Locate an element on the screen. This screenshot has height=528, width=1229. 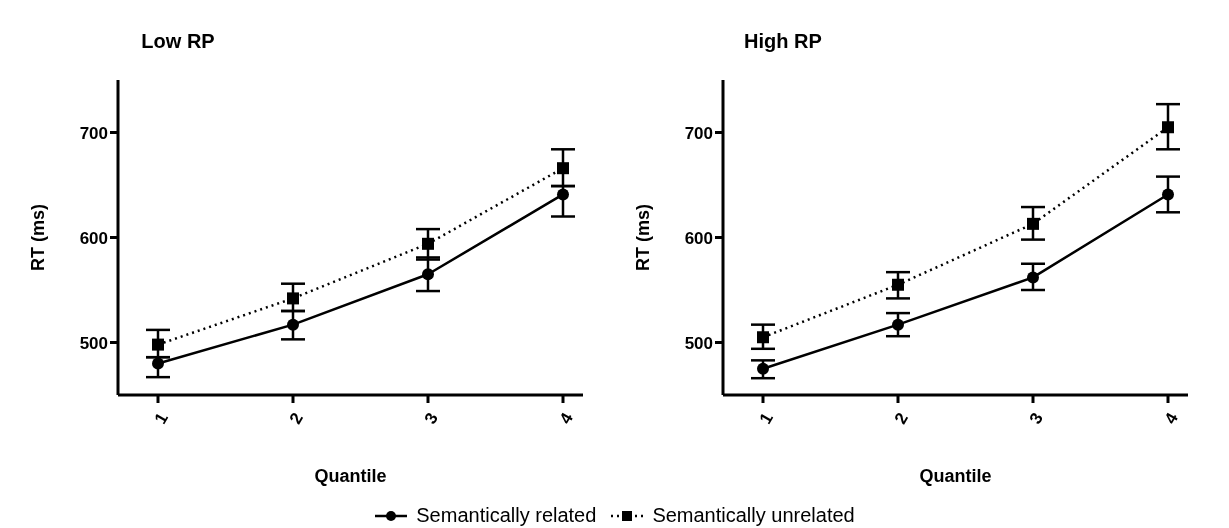
chart-title: High RP is located at coordinates (783, 42).